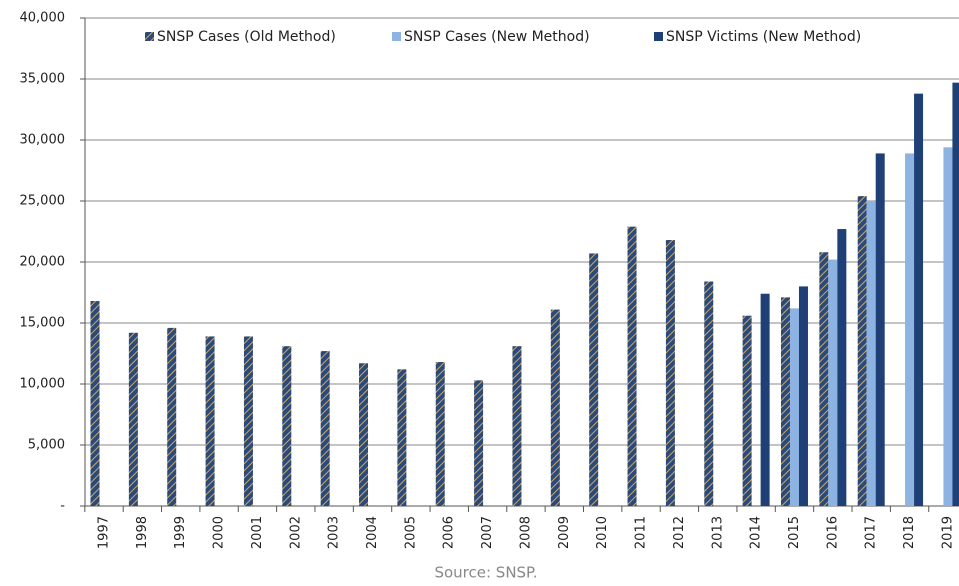 The image size is (959, 586). I want to click on x-tick-label: 2012, so click(679, 532).